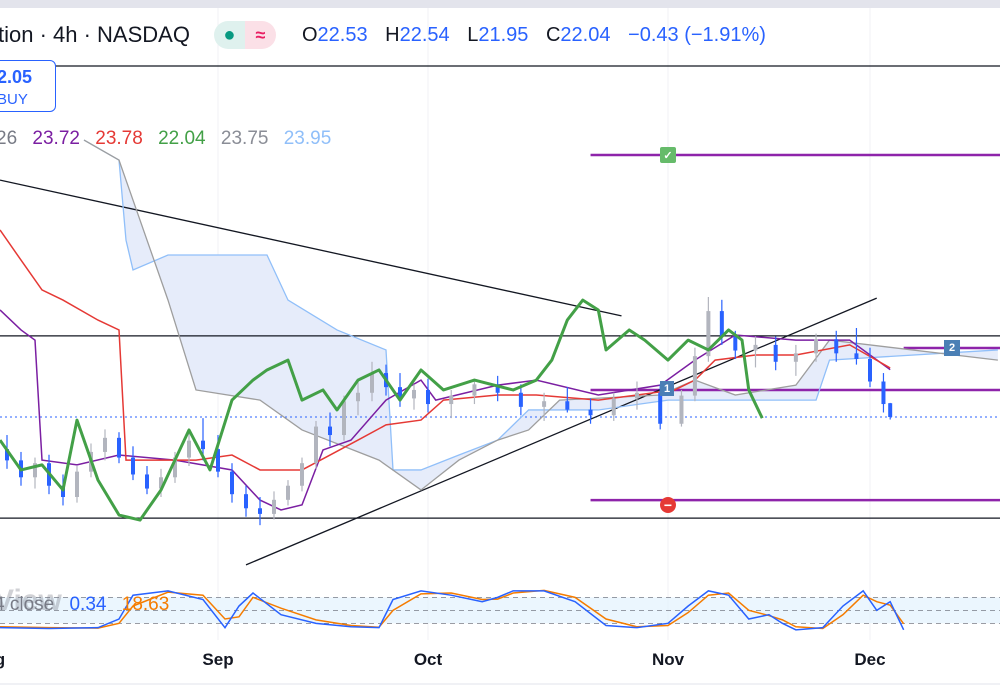 The width and height of the screenshot is (1000, 700). What do you see at coordinates (668, 155) in the screenshot?
I see `target-check-icon: ✓` at bounding box center [668, 155].